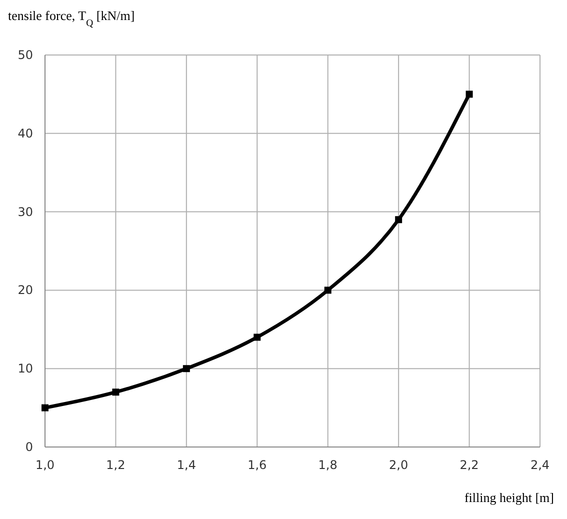 Image resolution: width=567 pixels, height=519 pixels. Describe the element at coordinates (116, 465) in the screenshot. I see `x-tick-label: 1,2` at that location.